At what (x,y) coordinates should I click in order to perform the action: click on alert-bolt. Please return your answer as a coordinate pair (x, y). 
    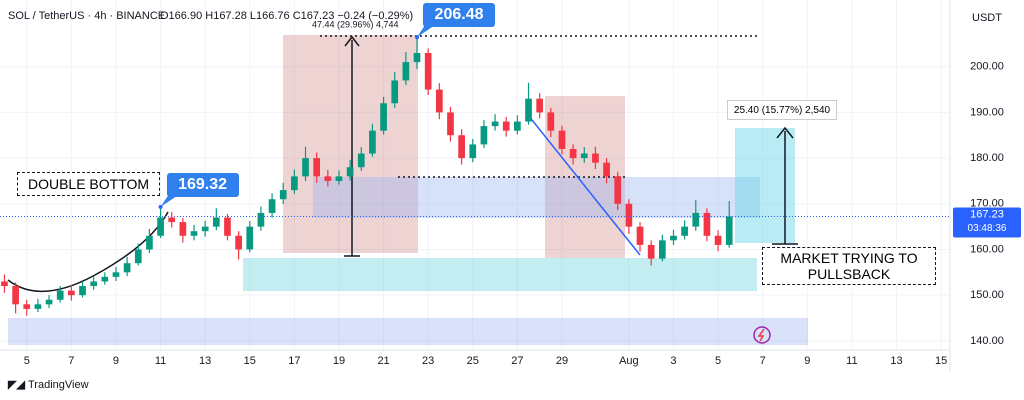
    Looking at the image, I should click on (761, 335).